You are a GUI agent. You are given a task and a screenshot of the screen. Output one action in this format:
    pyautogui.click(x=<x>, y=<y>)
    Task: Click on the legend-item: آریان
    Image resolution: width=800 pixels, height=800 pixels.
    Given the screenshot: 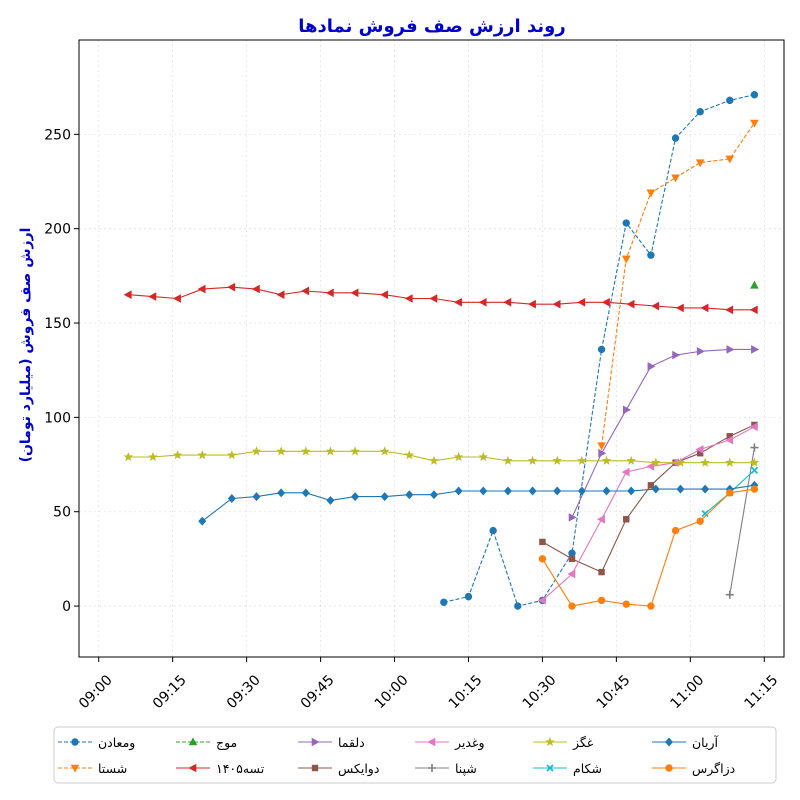 What is the action you would take?
    pyautogui.click(x=685, y=743)
    